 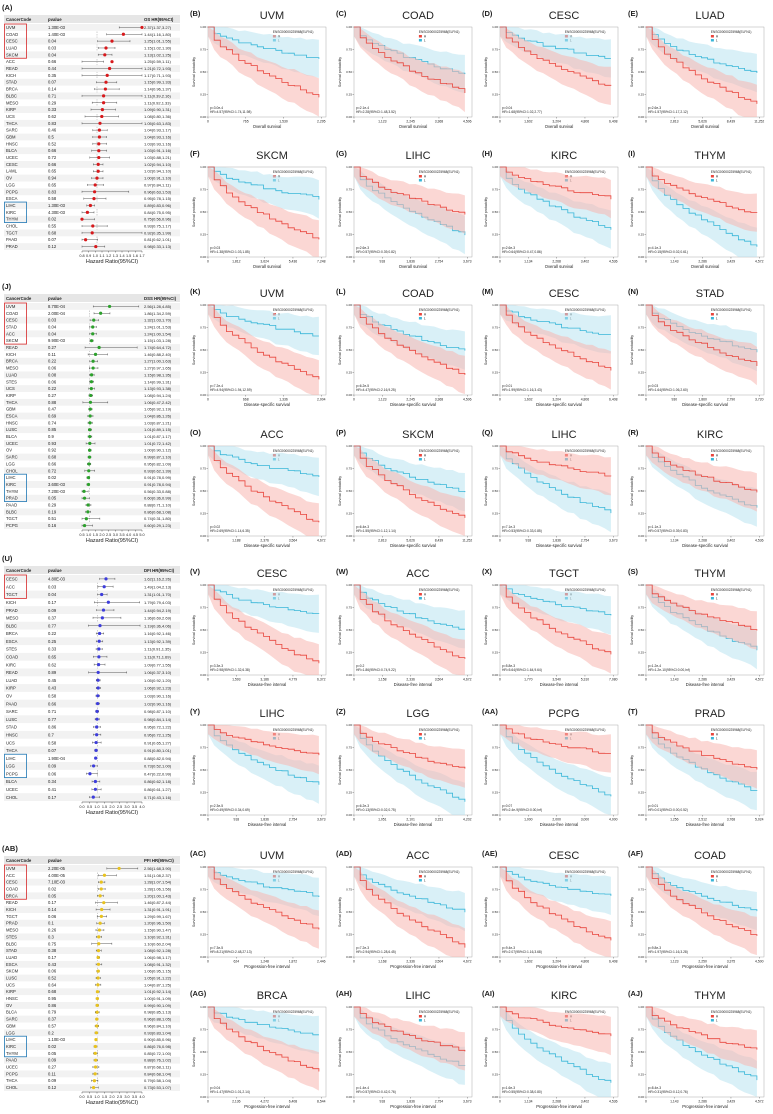 I want to click on row-pvalue: 0.85, so click(x=52, y=429).